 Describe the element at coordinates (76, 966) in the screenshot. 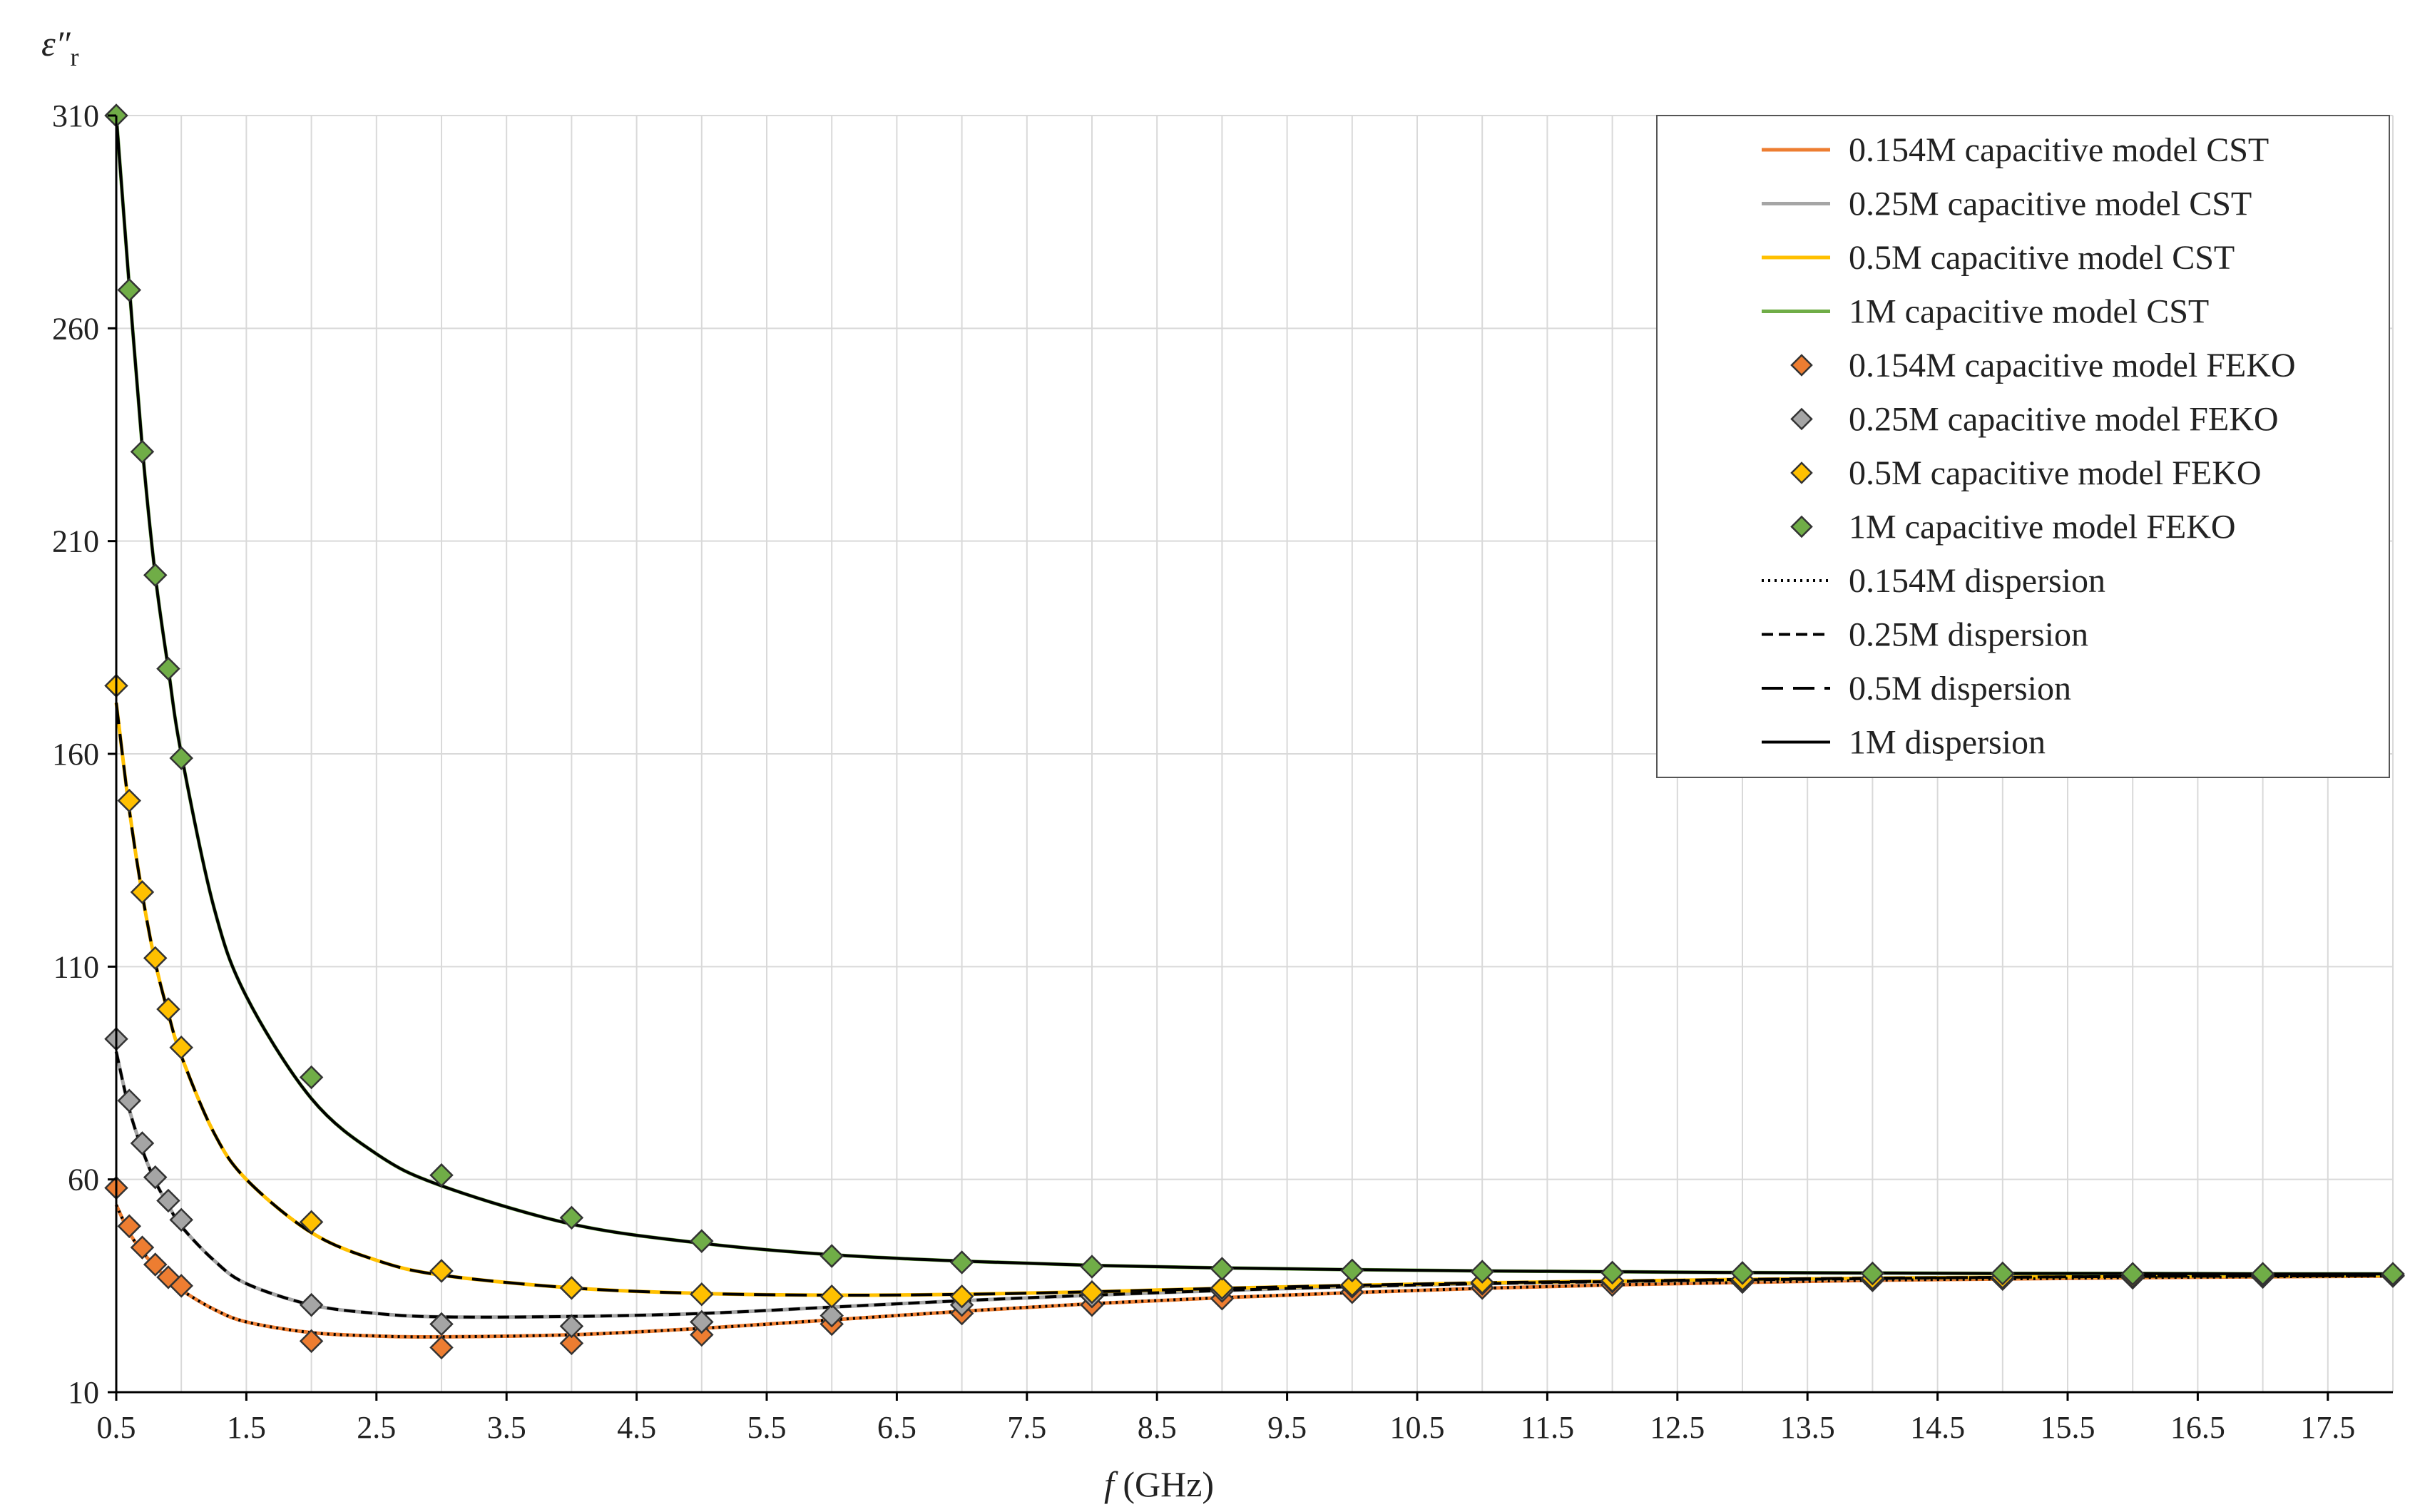

I see `y-tick-label: 110` at that location.